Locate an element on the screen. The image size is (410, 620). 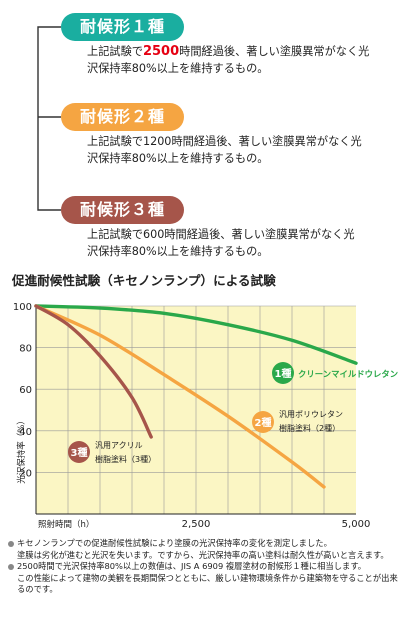
y-tick-label: 60 is located at coordinates (25, 390).